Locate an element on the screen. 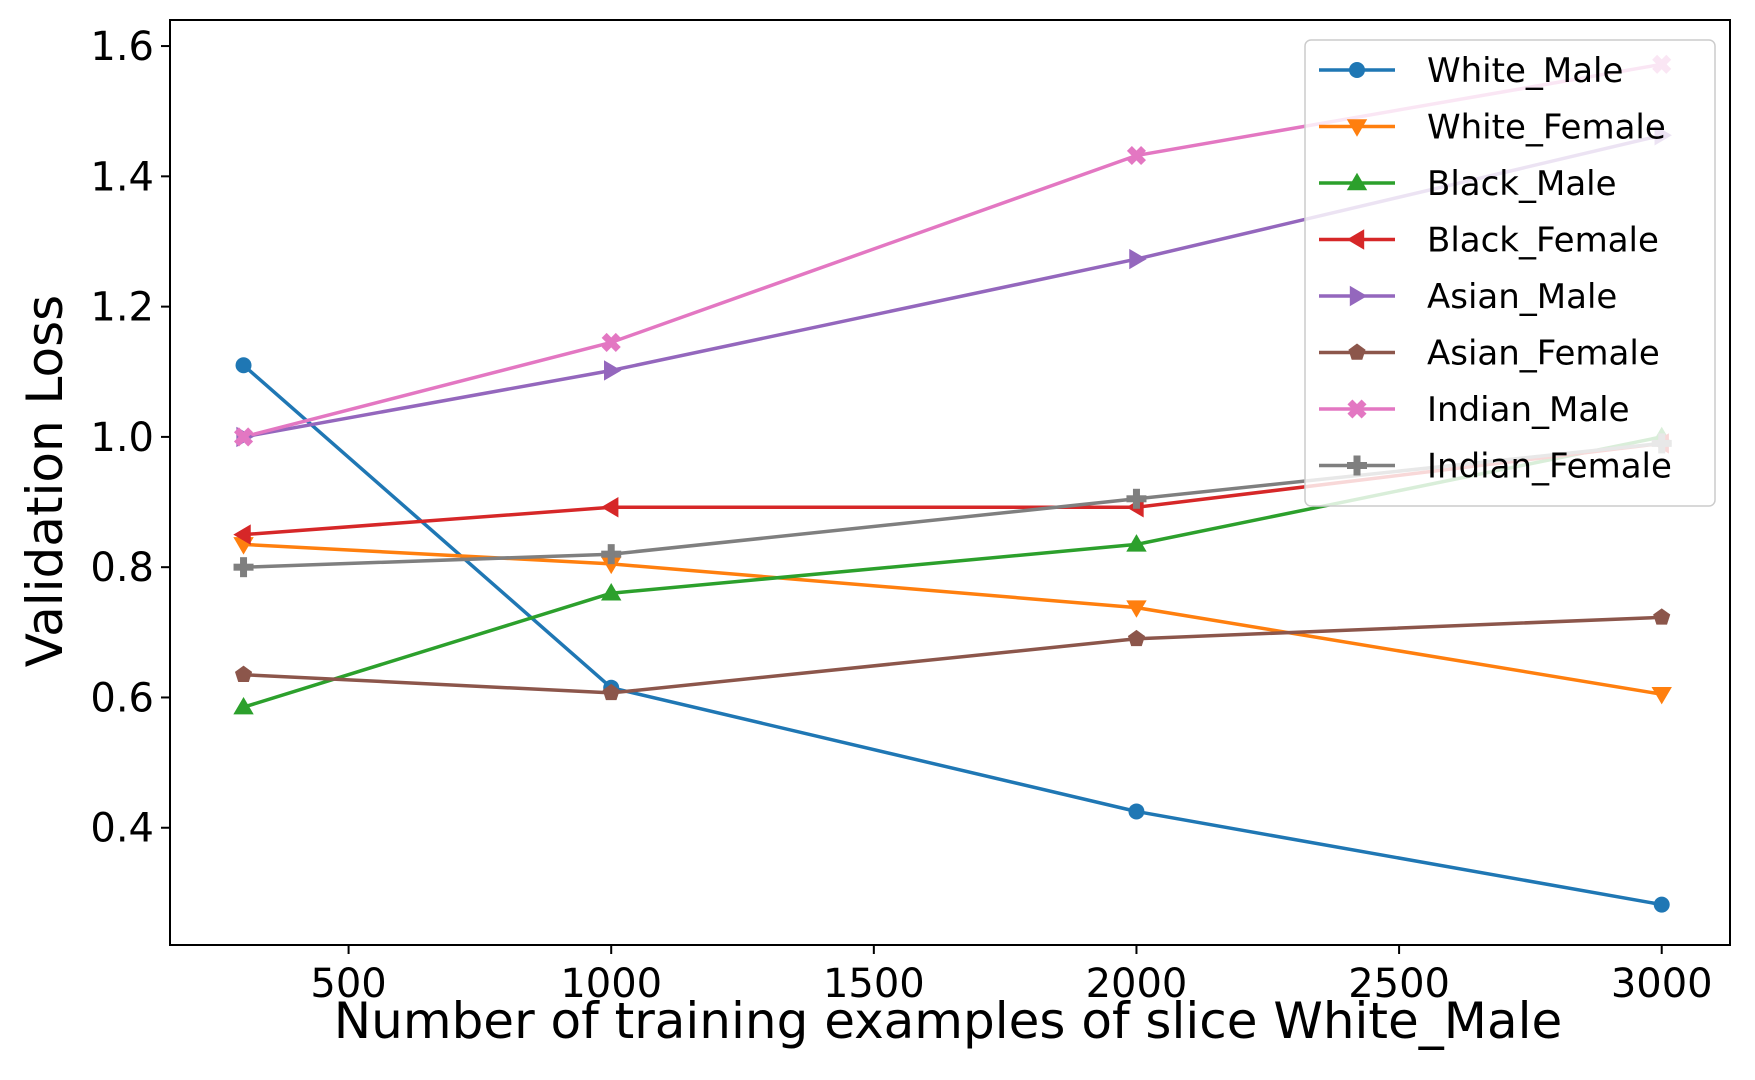 The image size is (1755, 1080). series-line-asian-female is located at coordinates (952, 655).